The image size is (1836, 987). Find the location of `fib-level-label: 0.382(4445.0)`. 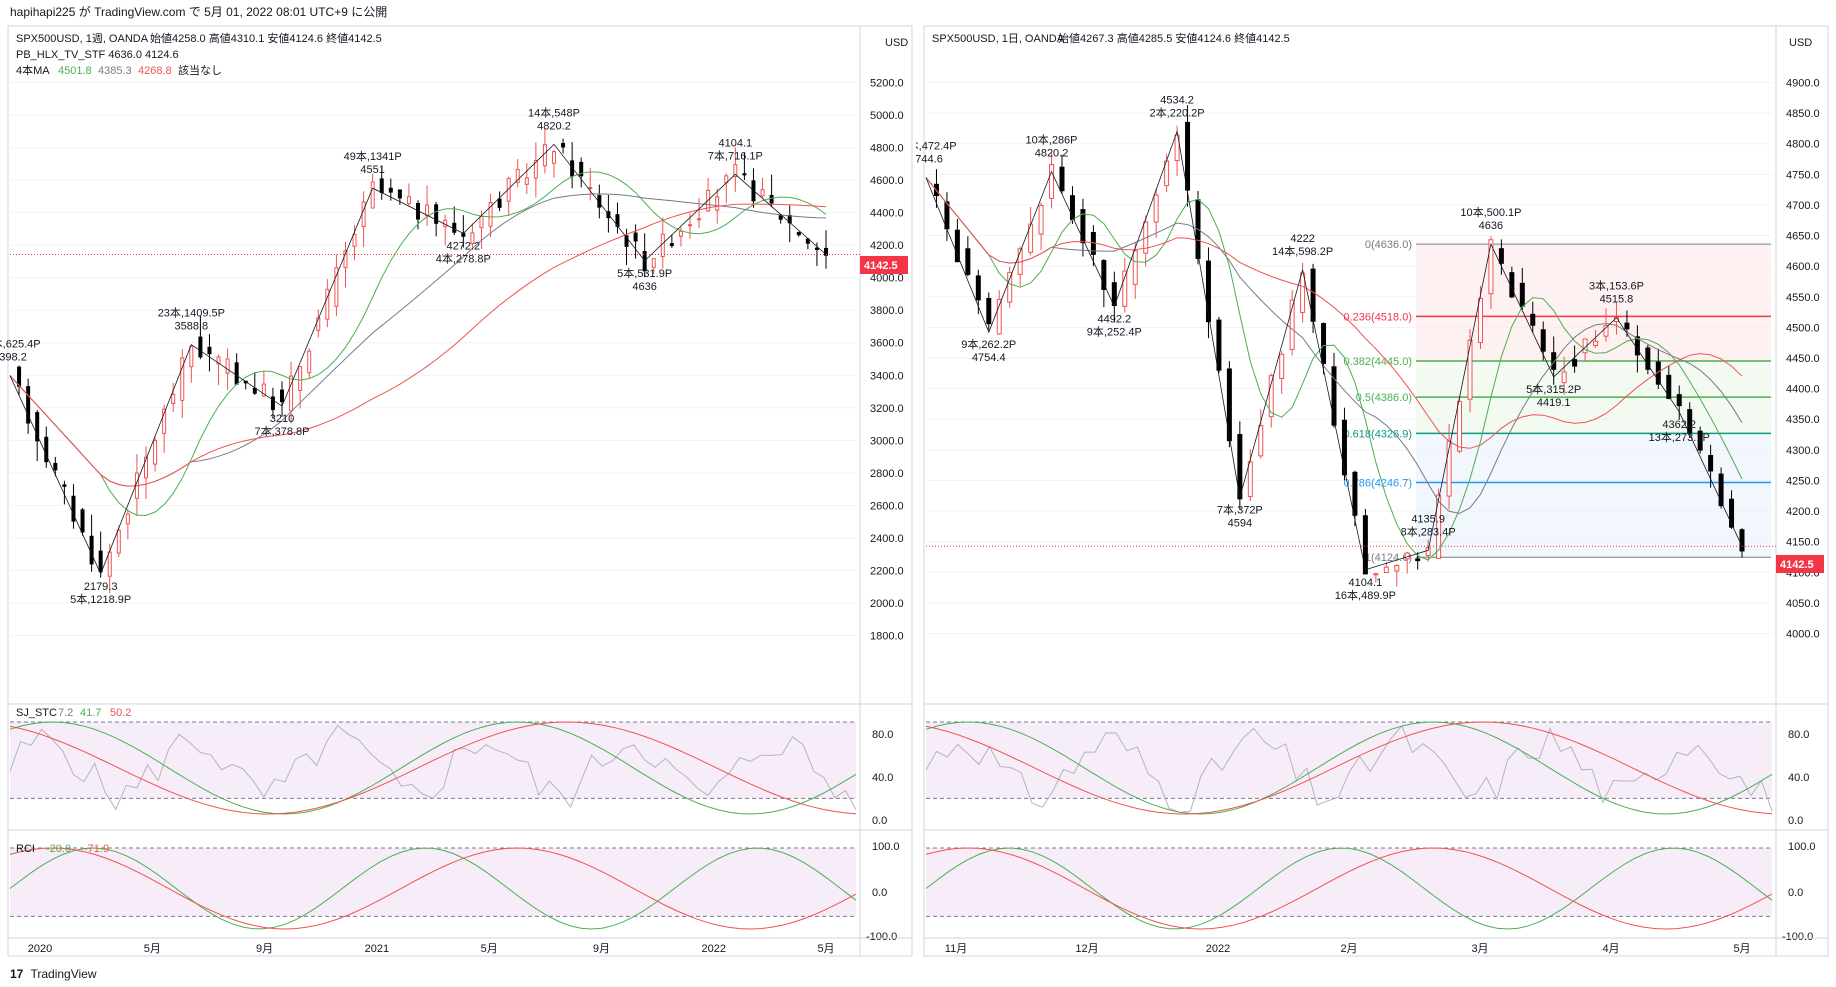

fib-level-label: 0.382(4445.0) is located at coordinates (1378, 362).